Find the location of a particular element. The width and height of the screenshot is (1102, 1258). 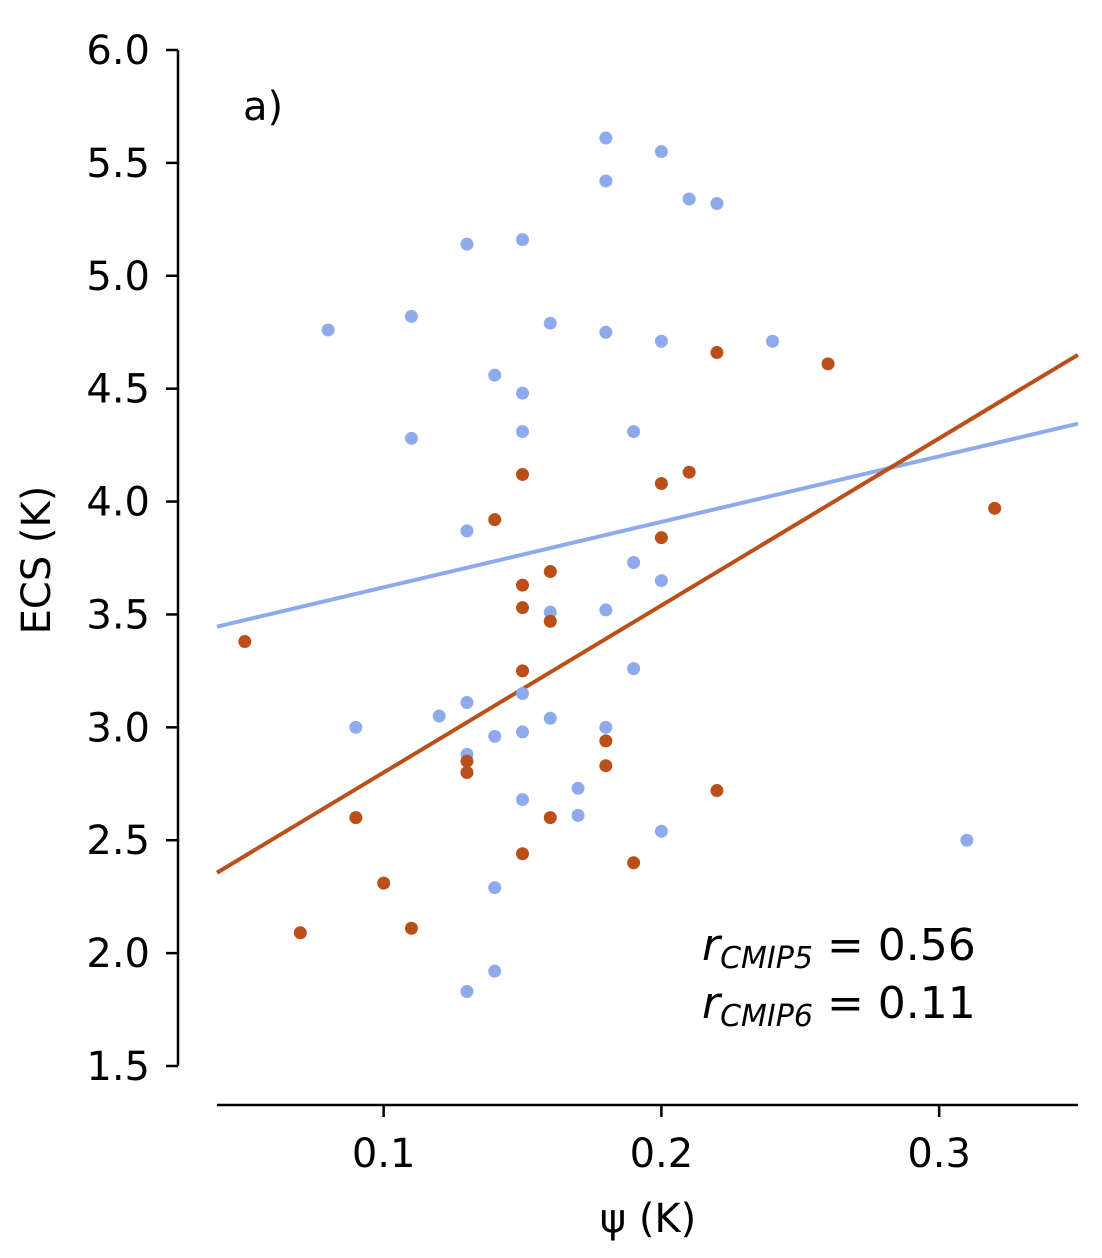

r-subscript-cmip5: CMIP5 is located at coordinates (766, 958).